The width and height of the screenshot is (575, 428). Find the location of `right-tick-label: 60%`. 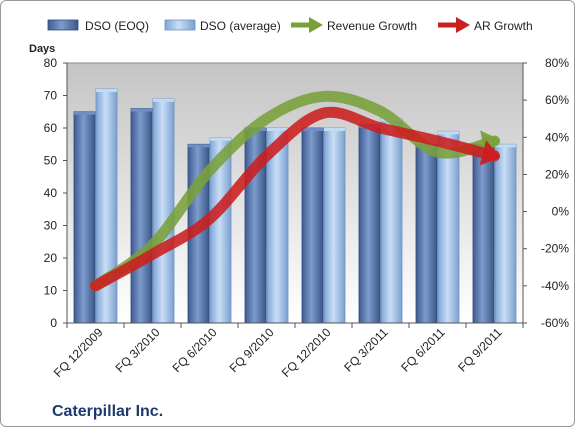

right-tick-label: 60% is located at coordinates (557, 100).